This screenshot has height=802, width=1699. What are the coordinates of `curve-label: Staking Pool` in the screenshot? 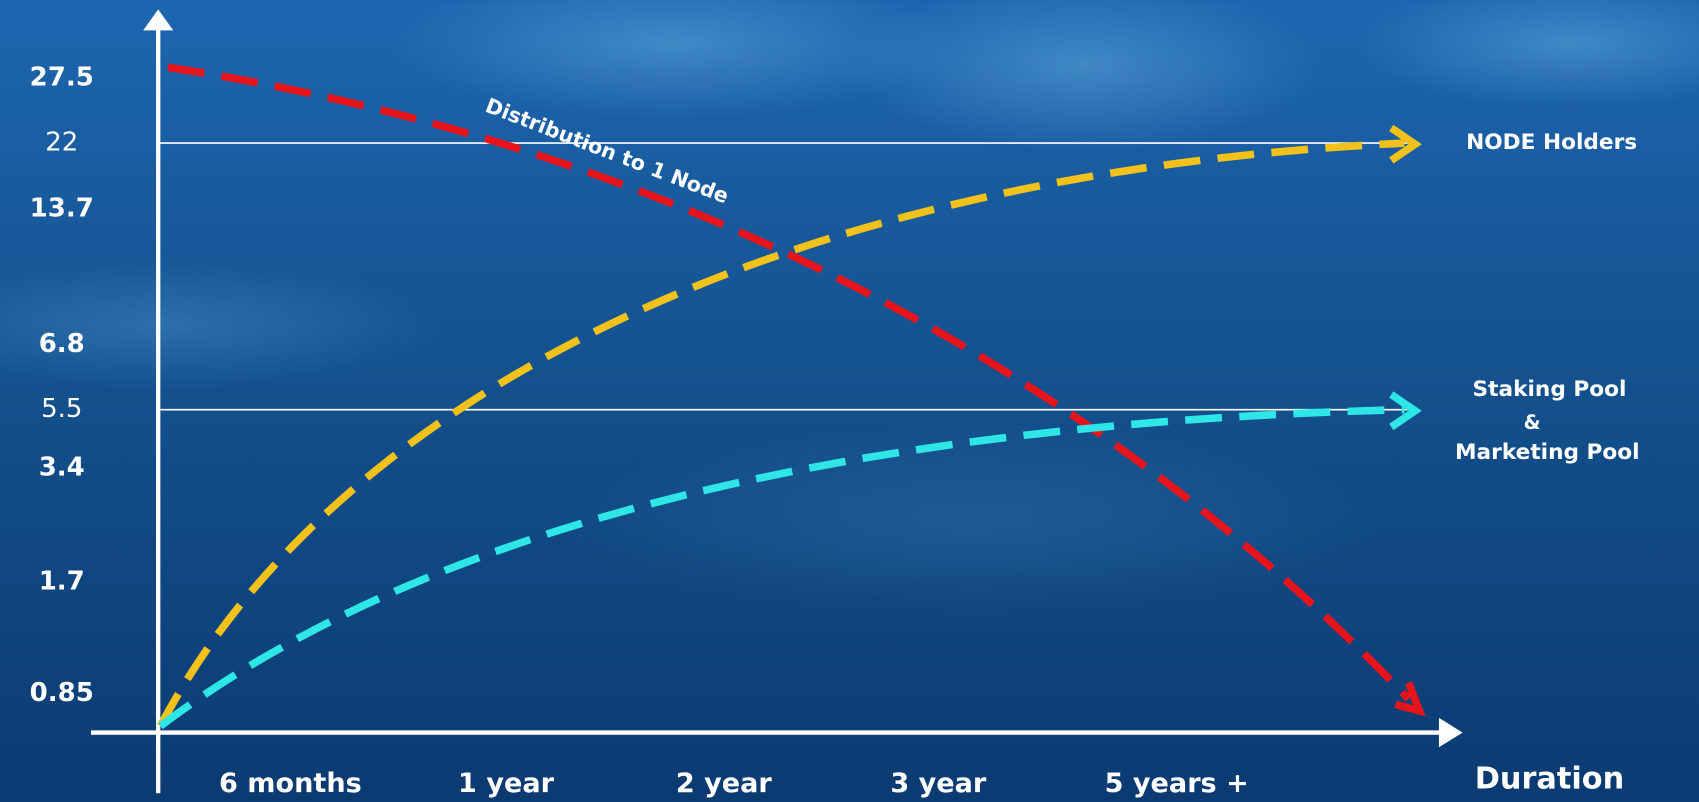 It's located at (1550, 389).